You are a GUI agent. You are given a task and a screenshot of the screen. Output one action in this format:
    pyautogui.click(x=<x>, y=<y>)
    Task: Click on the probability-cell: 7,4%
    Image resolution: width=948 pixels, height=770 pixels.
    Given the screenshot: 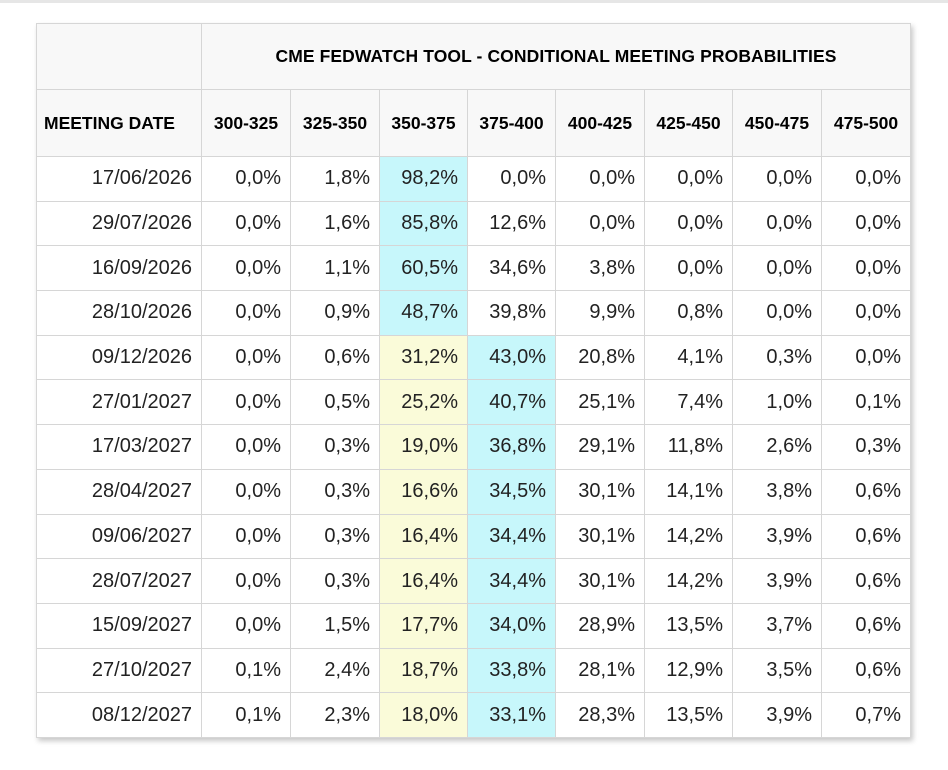 What is the action you would take?
    pyautogui.click(x=688, y=402)
    